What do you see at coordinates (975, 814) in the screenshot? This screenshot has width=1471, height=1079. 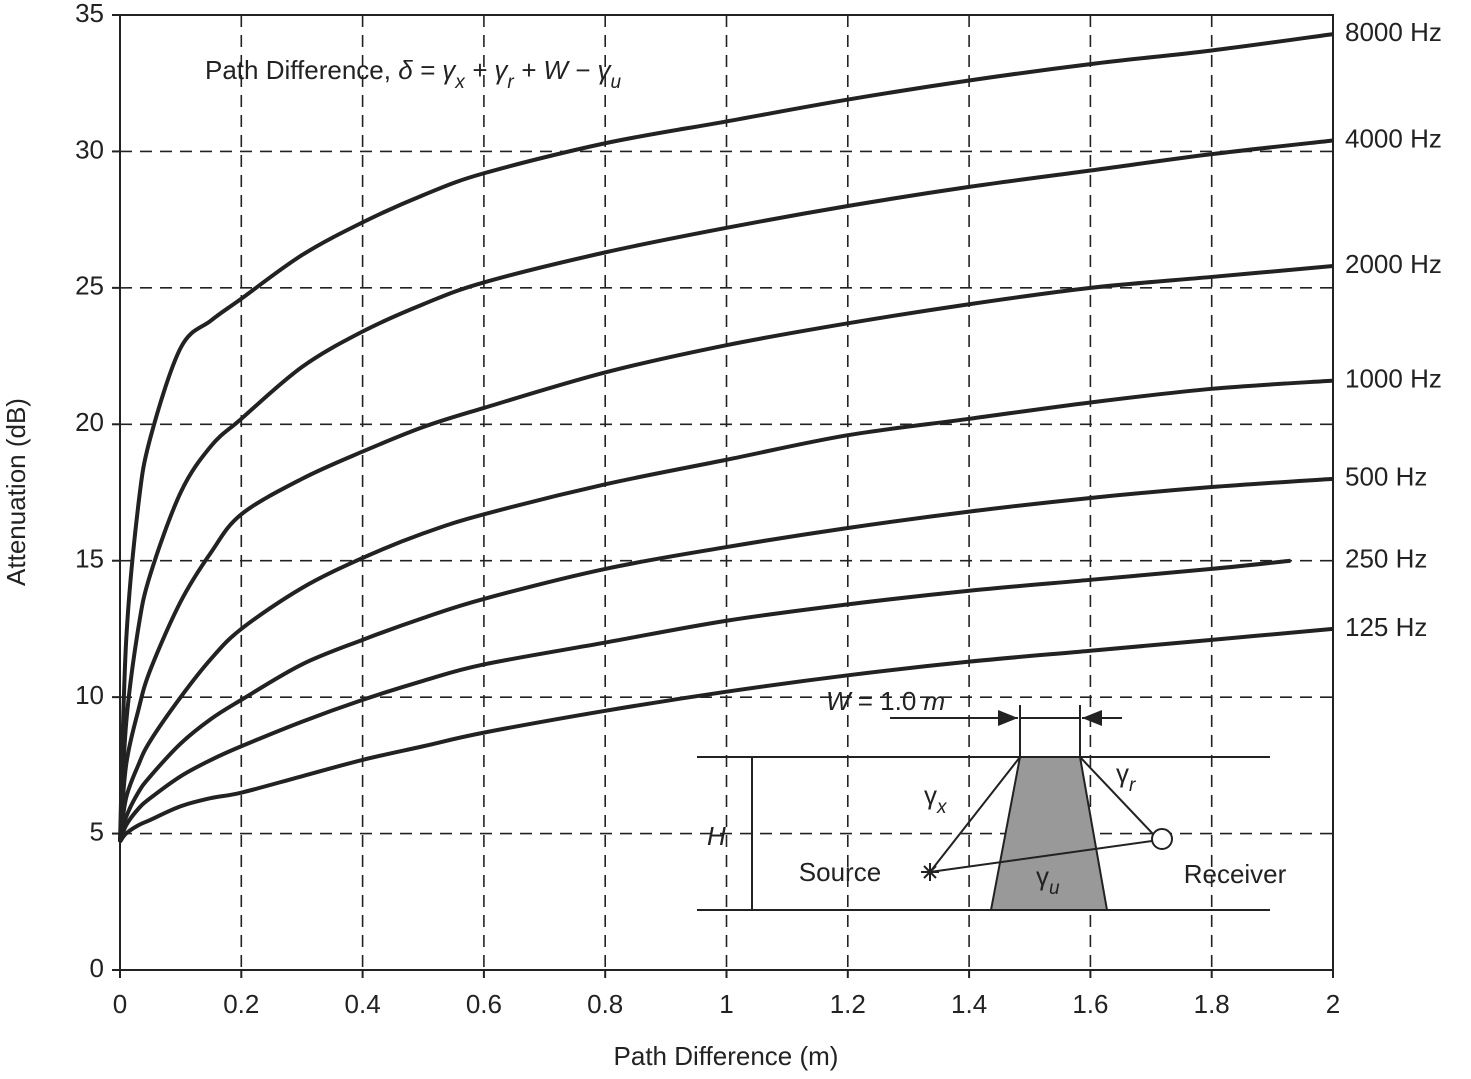 I see `path-x` at bounding box center [975, 814].